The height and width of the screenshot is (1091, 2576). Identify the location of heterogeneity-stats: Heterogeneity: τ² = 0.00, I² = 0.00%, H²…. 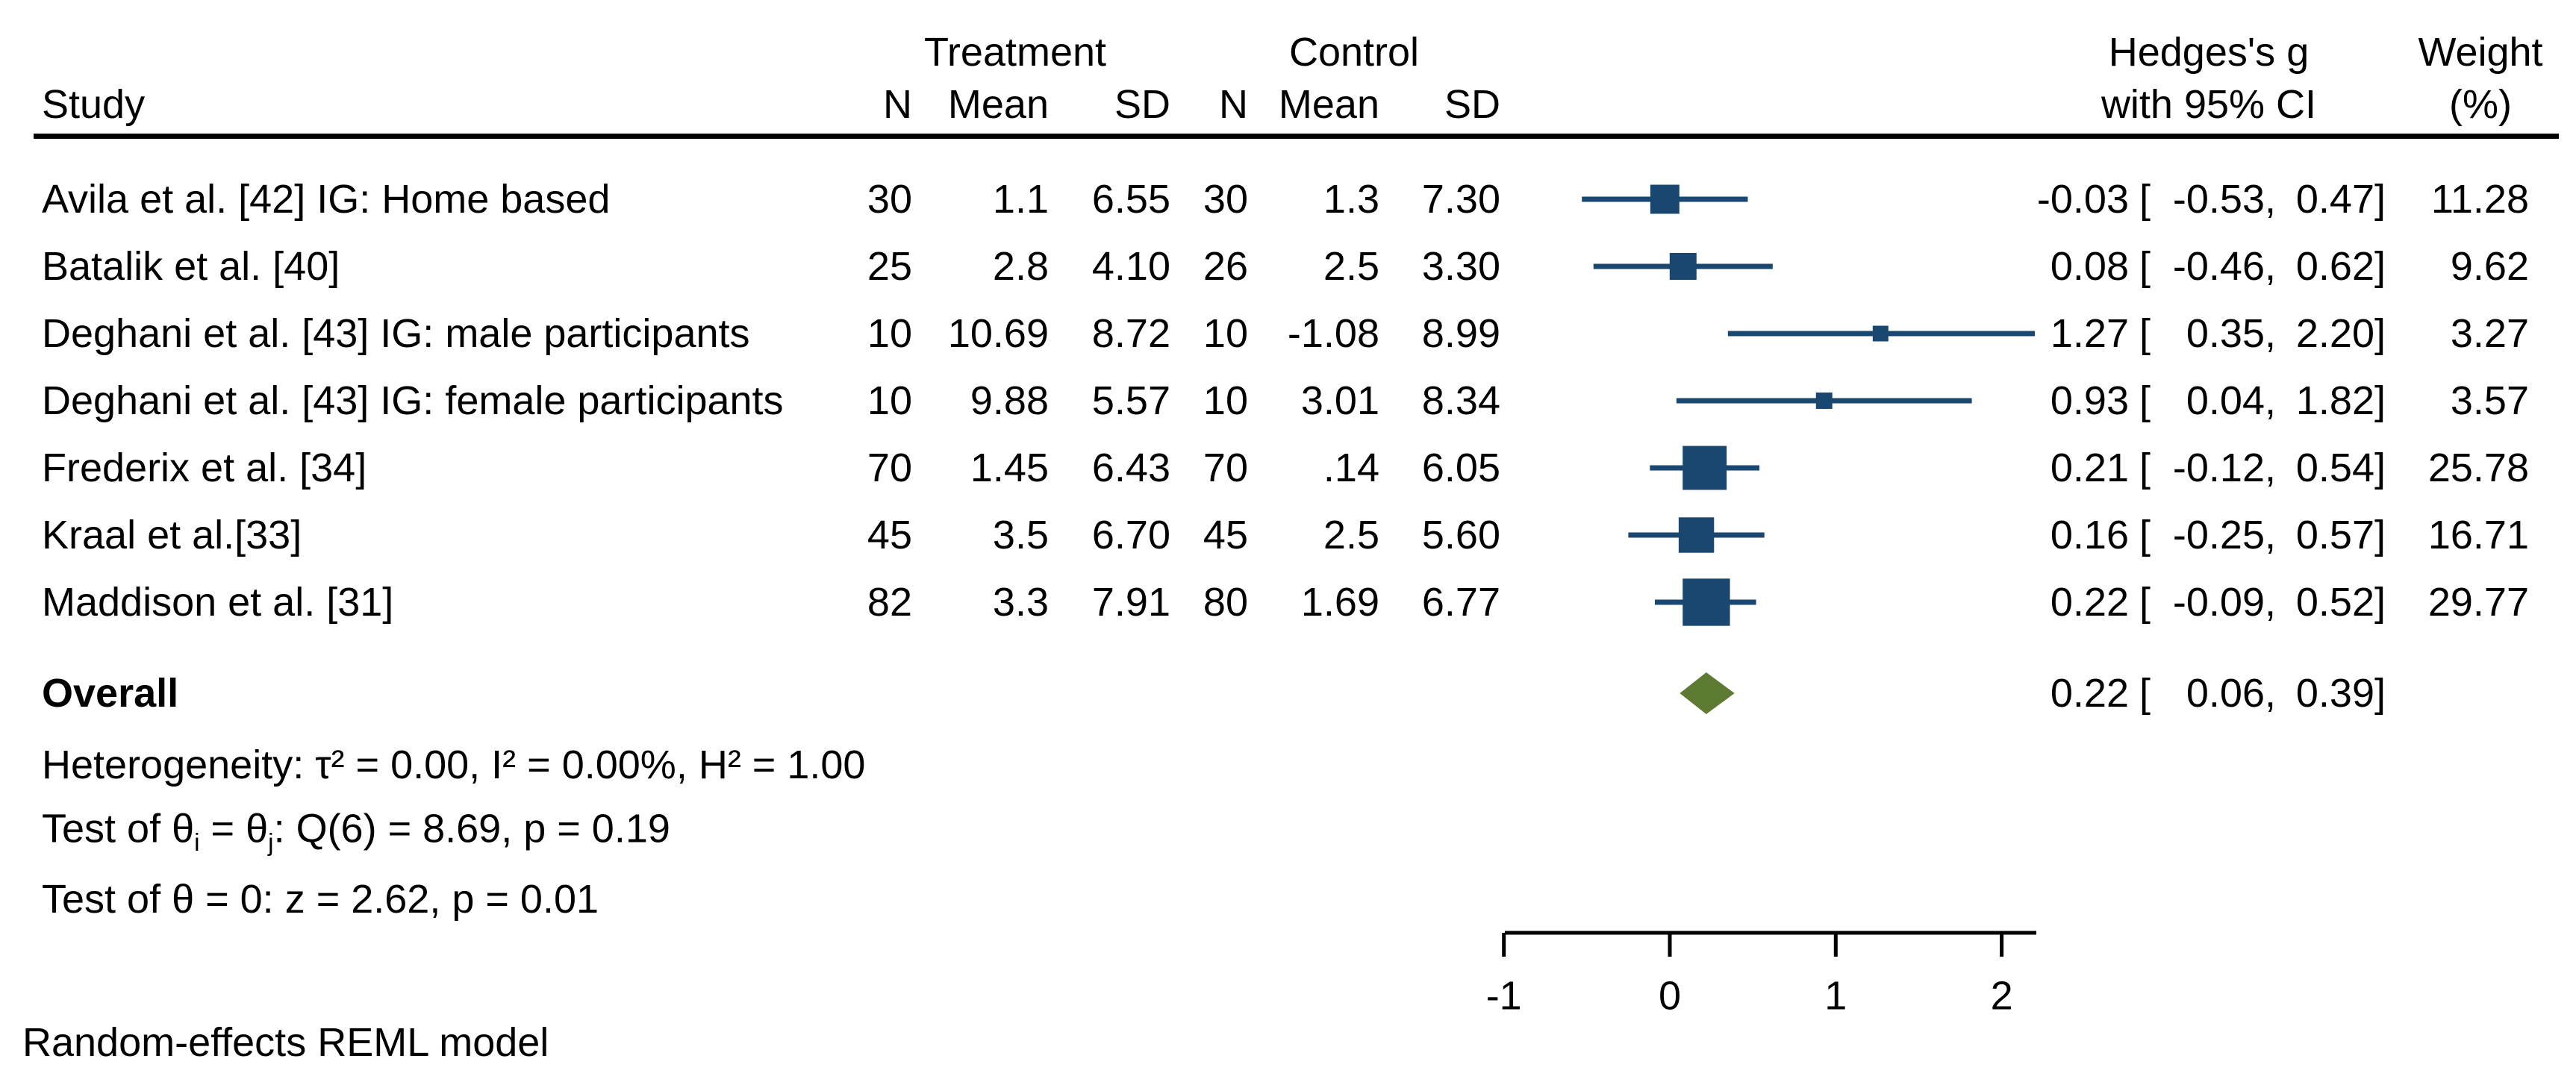
(454, 765).